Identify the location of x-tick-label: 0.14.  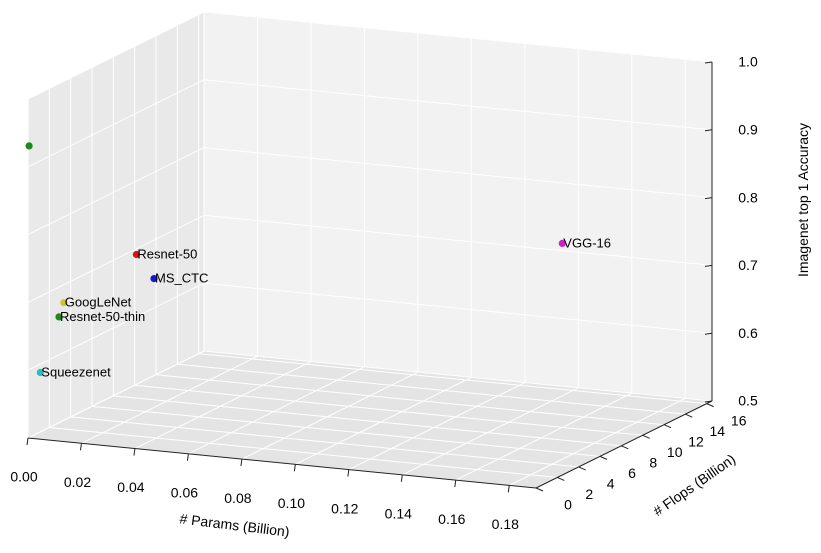
(398, 514).